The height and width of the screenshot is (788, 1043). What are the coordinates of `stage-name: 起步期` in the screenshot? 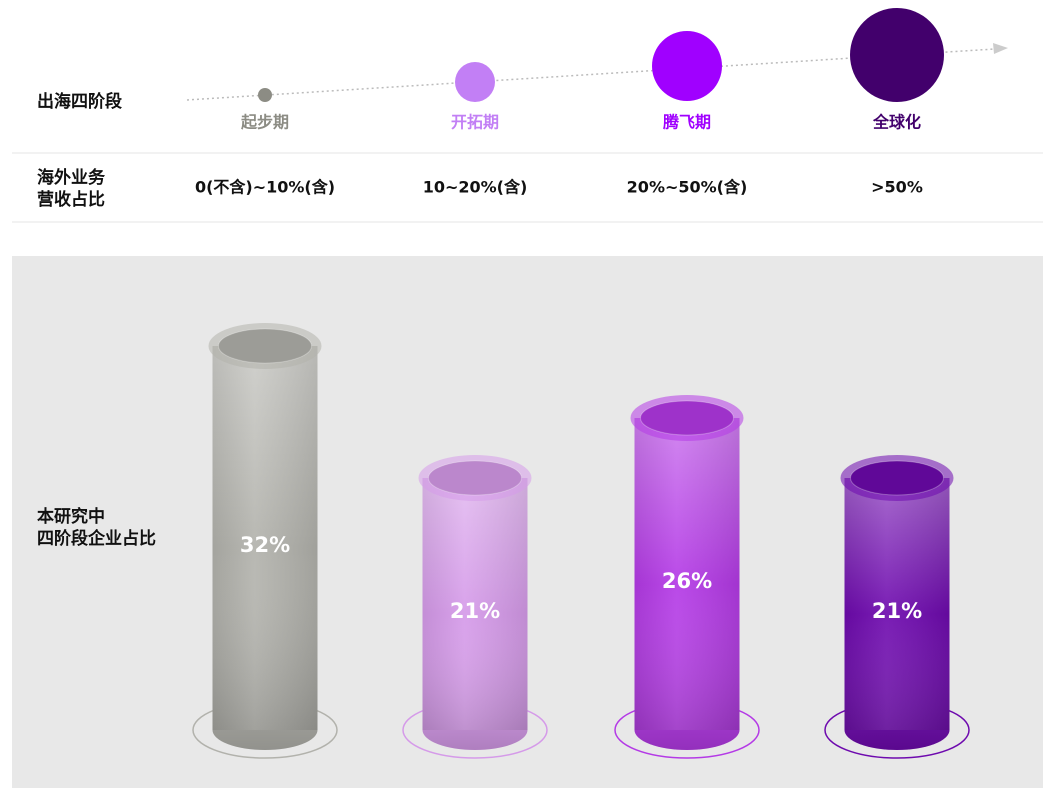 It's located at (264, 122).